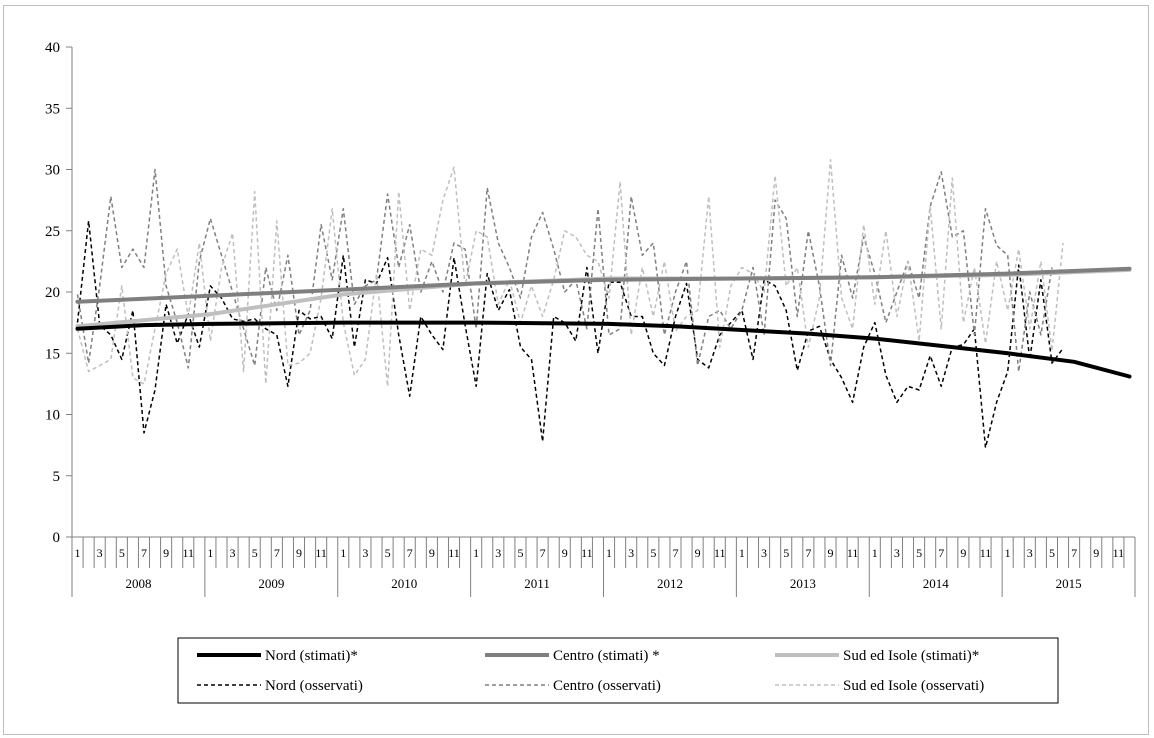  Describe the element at coordinates (537, 583) in the screenshot. I see `x-year-label: 2011` at that location.